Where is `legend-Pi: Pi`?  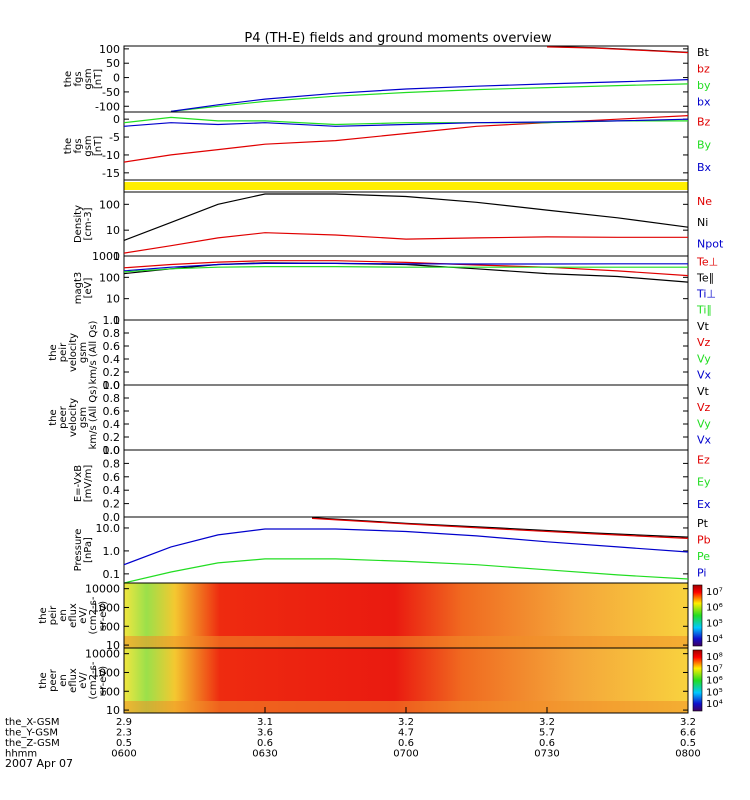 legend-Pi: Pi is located at coordinates (701, 572).